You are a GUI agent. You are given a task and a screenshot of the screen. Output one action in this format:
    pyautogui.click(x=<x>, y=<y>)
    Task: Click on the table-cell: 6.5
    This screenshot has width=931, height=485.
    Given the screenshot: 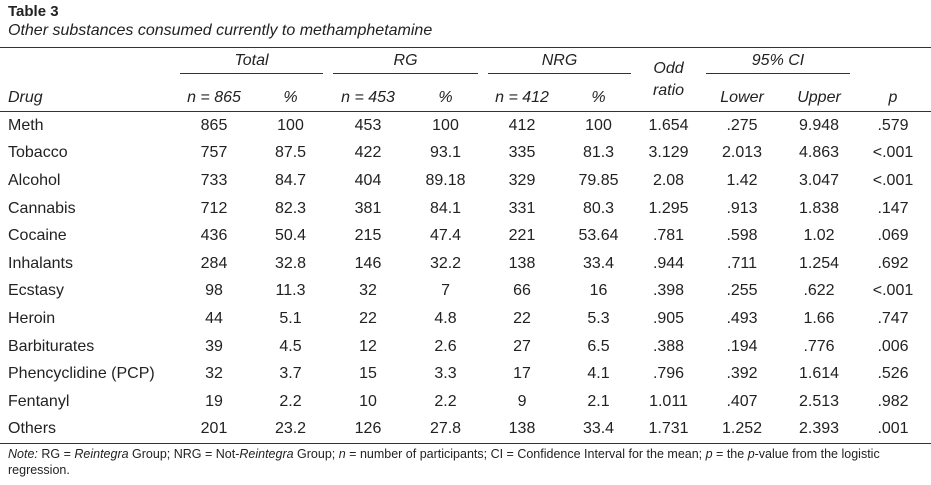 What is the action you would take?
    pyautogui.click(x=598, y=346)
    